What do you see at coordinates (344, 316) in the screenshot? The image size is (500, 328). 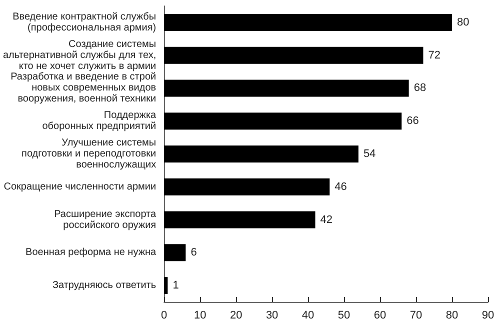 I see `x-tick-label: 50` at bounding box center [344, 316].